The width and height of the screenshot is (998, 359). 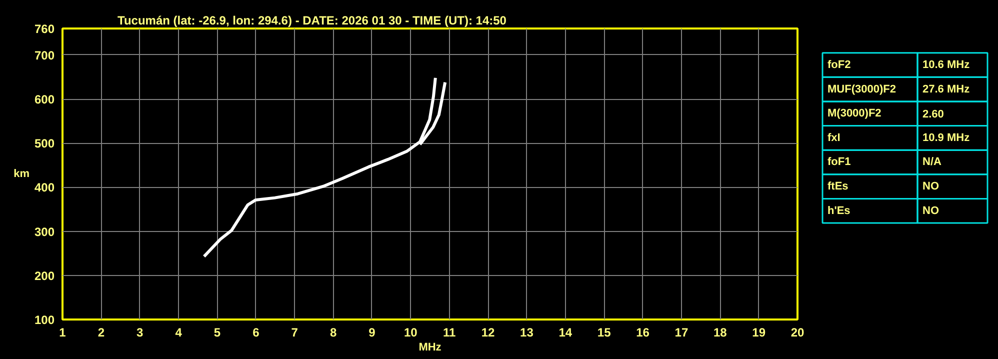 I want to click on x-tick-label: 1, so click(x=62, y=333).